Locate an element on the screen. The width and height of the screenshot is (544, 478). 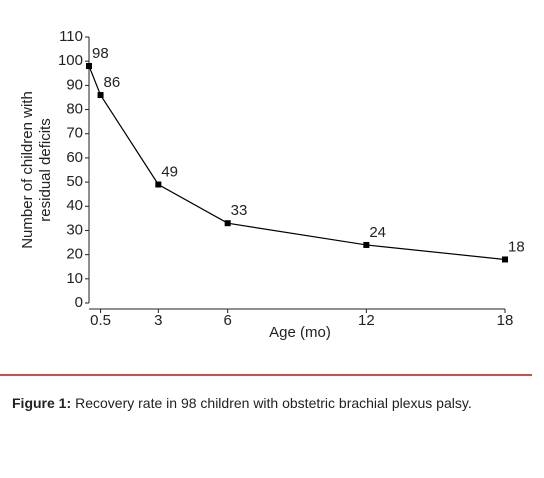
x-tick-label: 12 is located at coordinates (366, 320).